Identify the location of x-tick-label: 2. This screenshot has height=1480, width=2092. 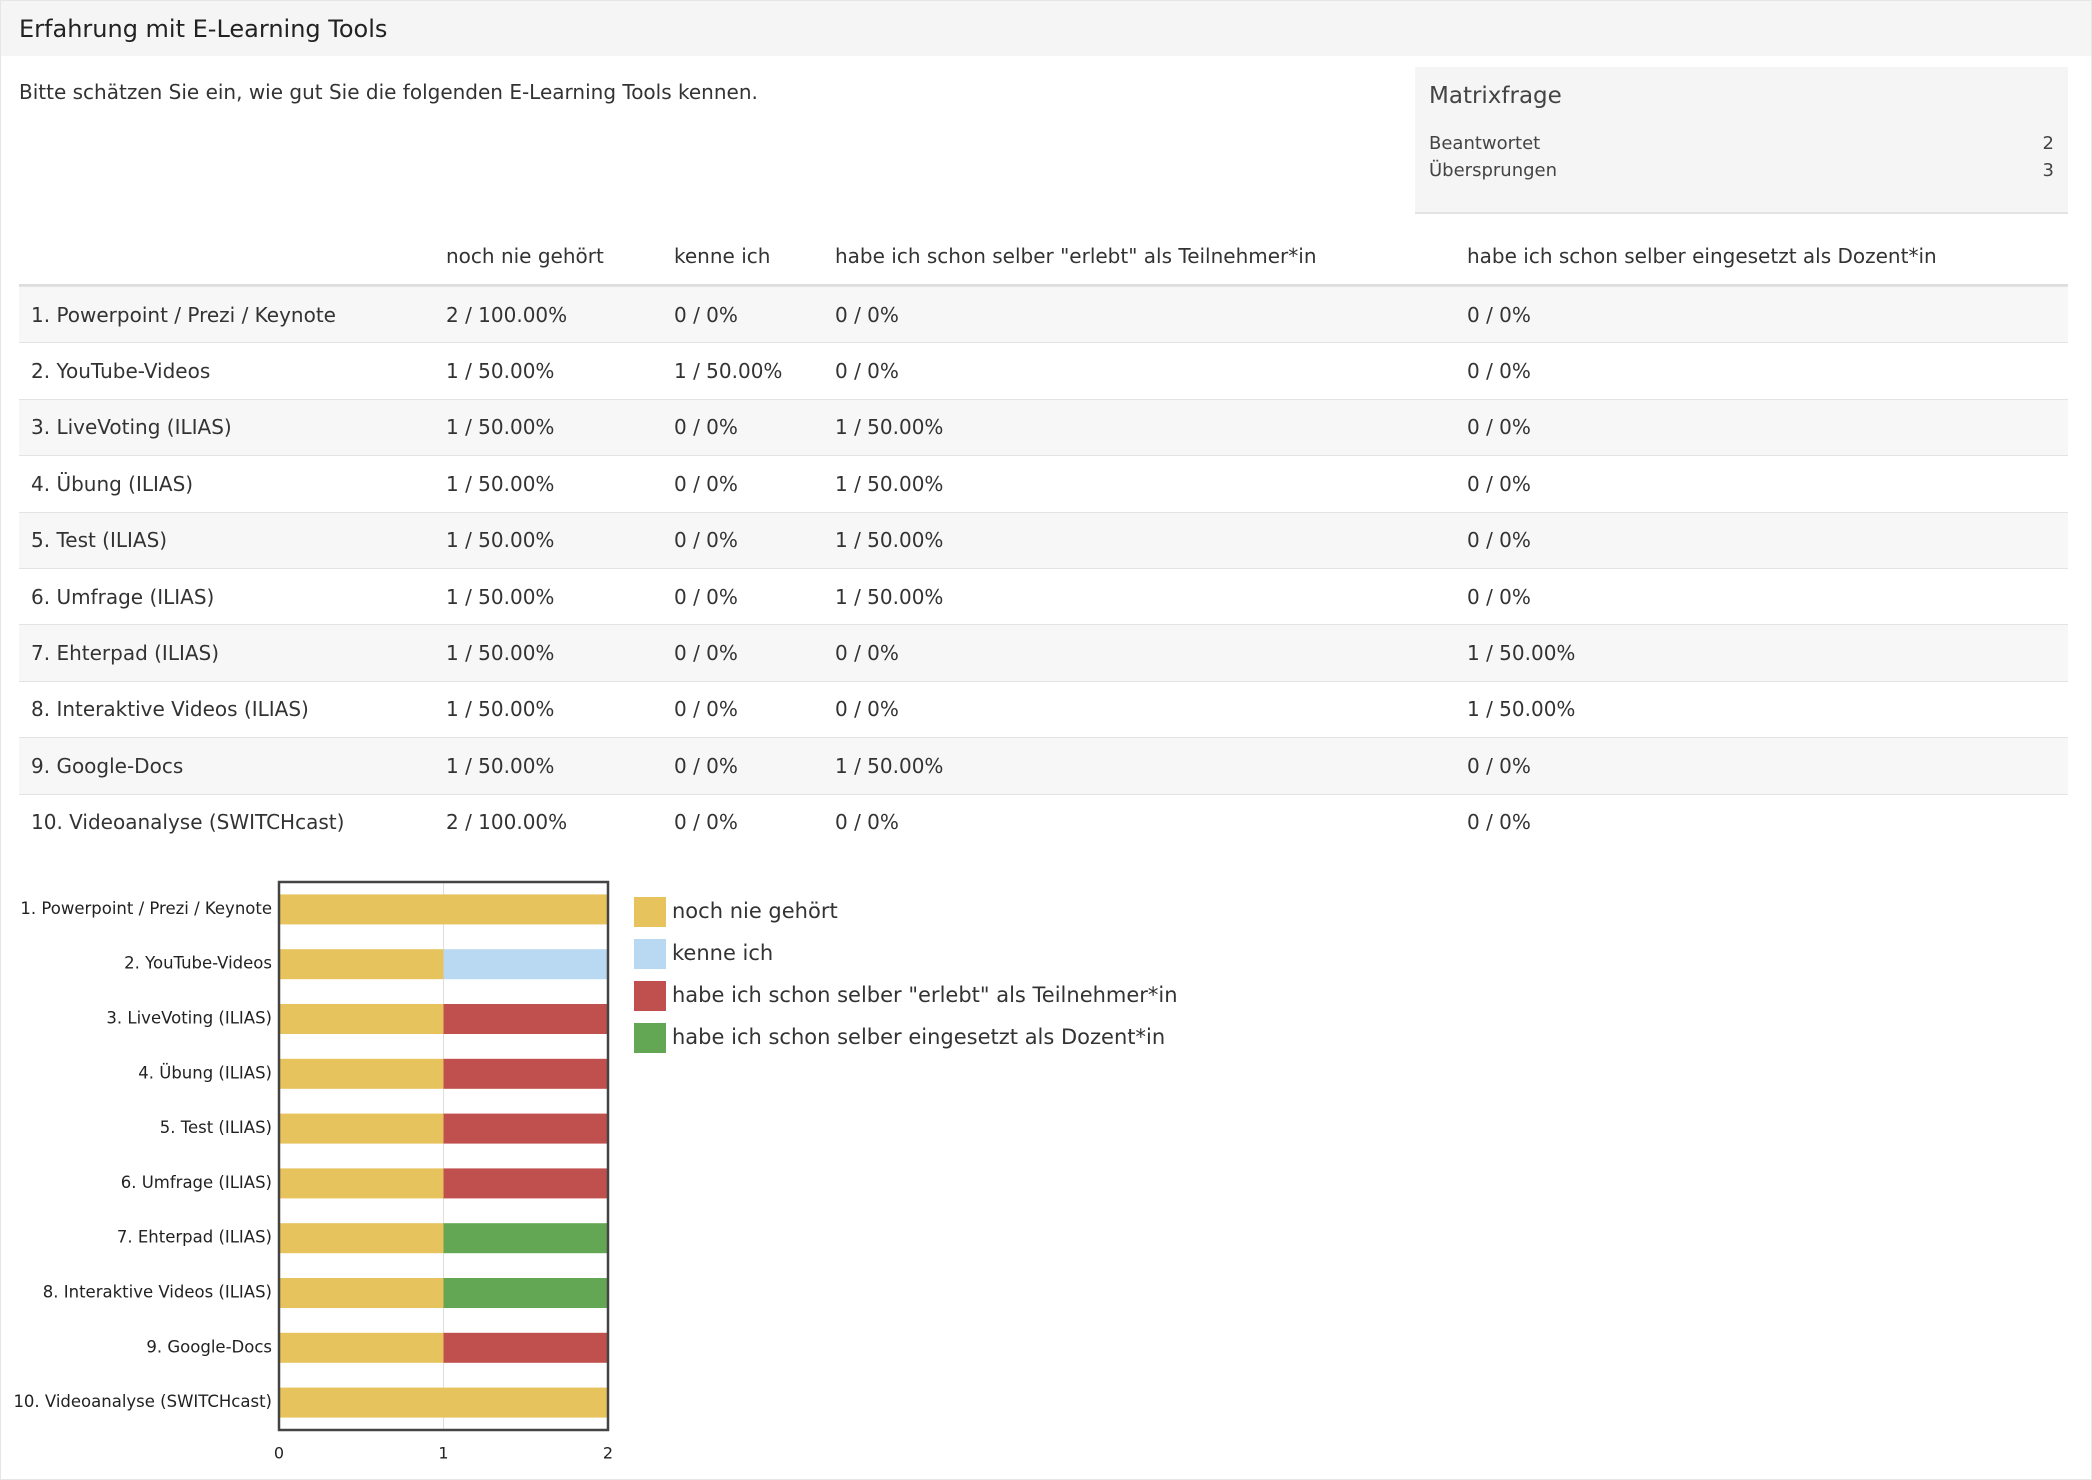
(608, 1453).